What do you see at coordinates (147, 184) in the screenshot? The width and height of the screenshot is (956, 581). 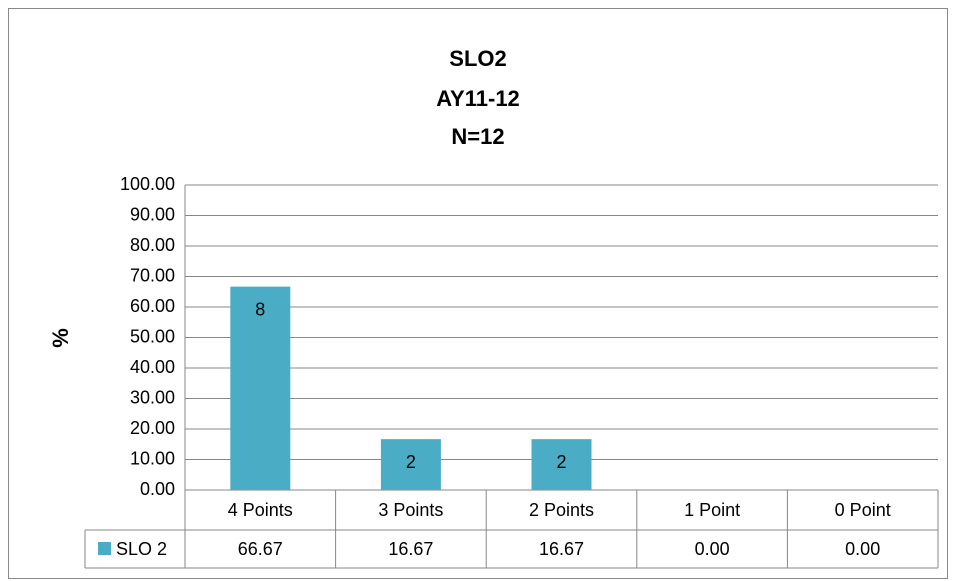 I see `y-tick-label: 100.00` at bounding box center [147, 184].